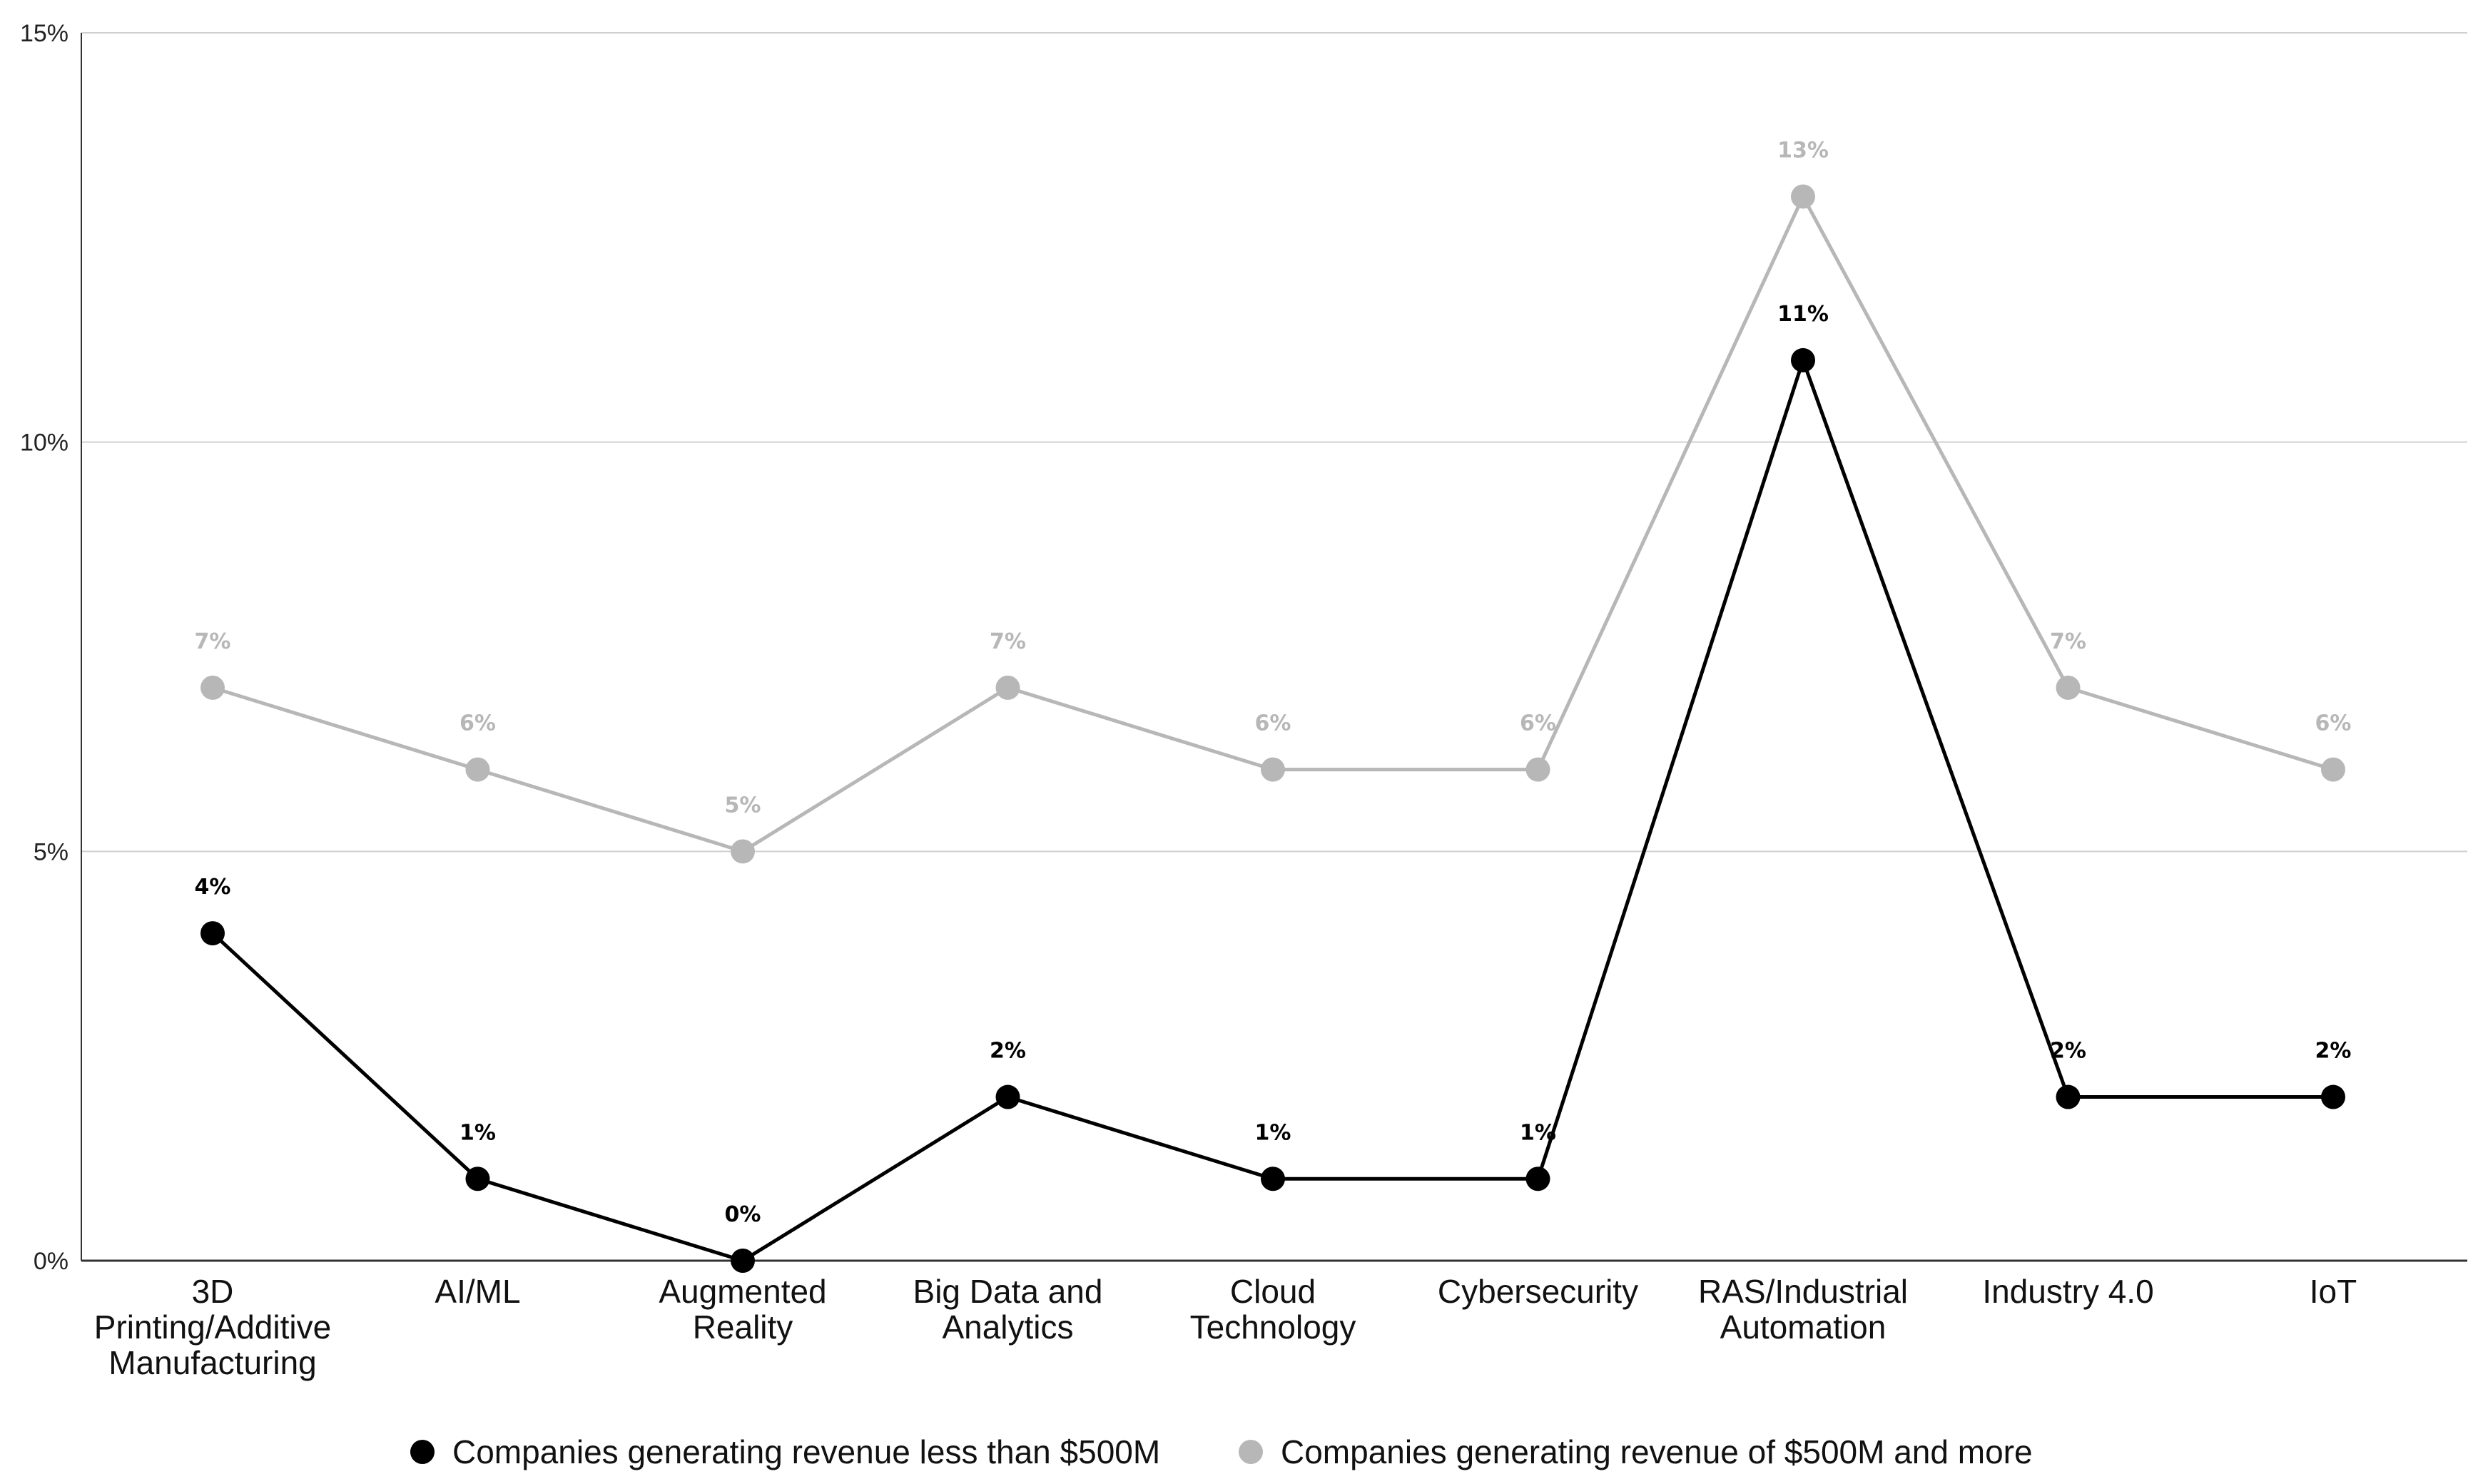 The image size is (2483, 1484). What do you see at coordinates (1008, 1291) in the screenshot?
I see `x-category-label-line: Big Data and` at bounding box center [1008, 1291].